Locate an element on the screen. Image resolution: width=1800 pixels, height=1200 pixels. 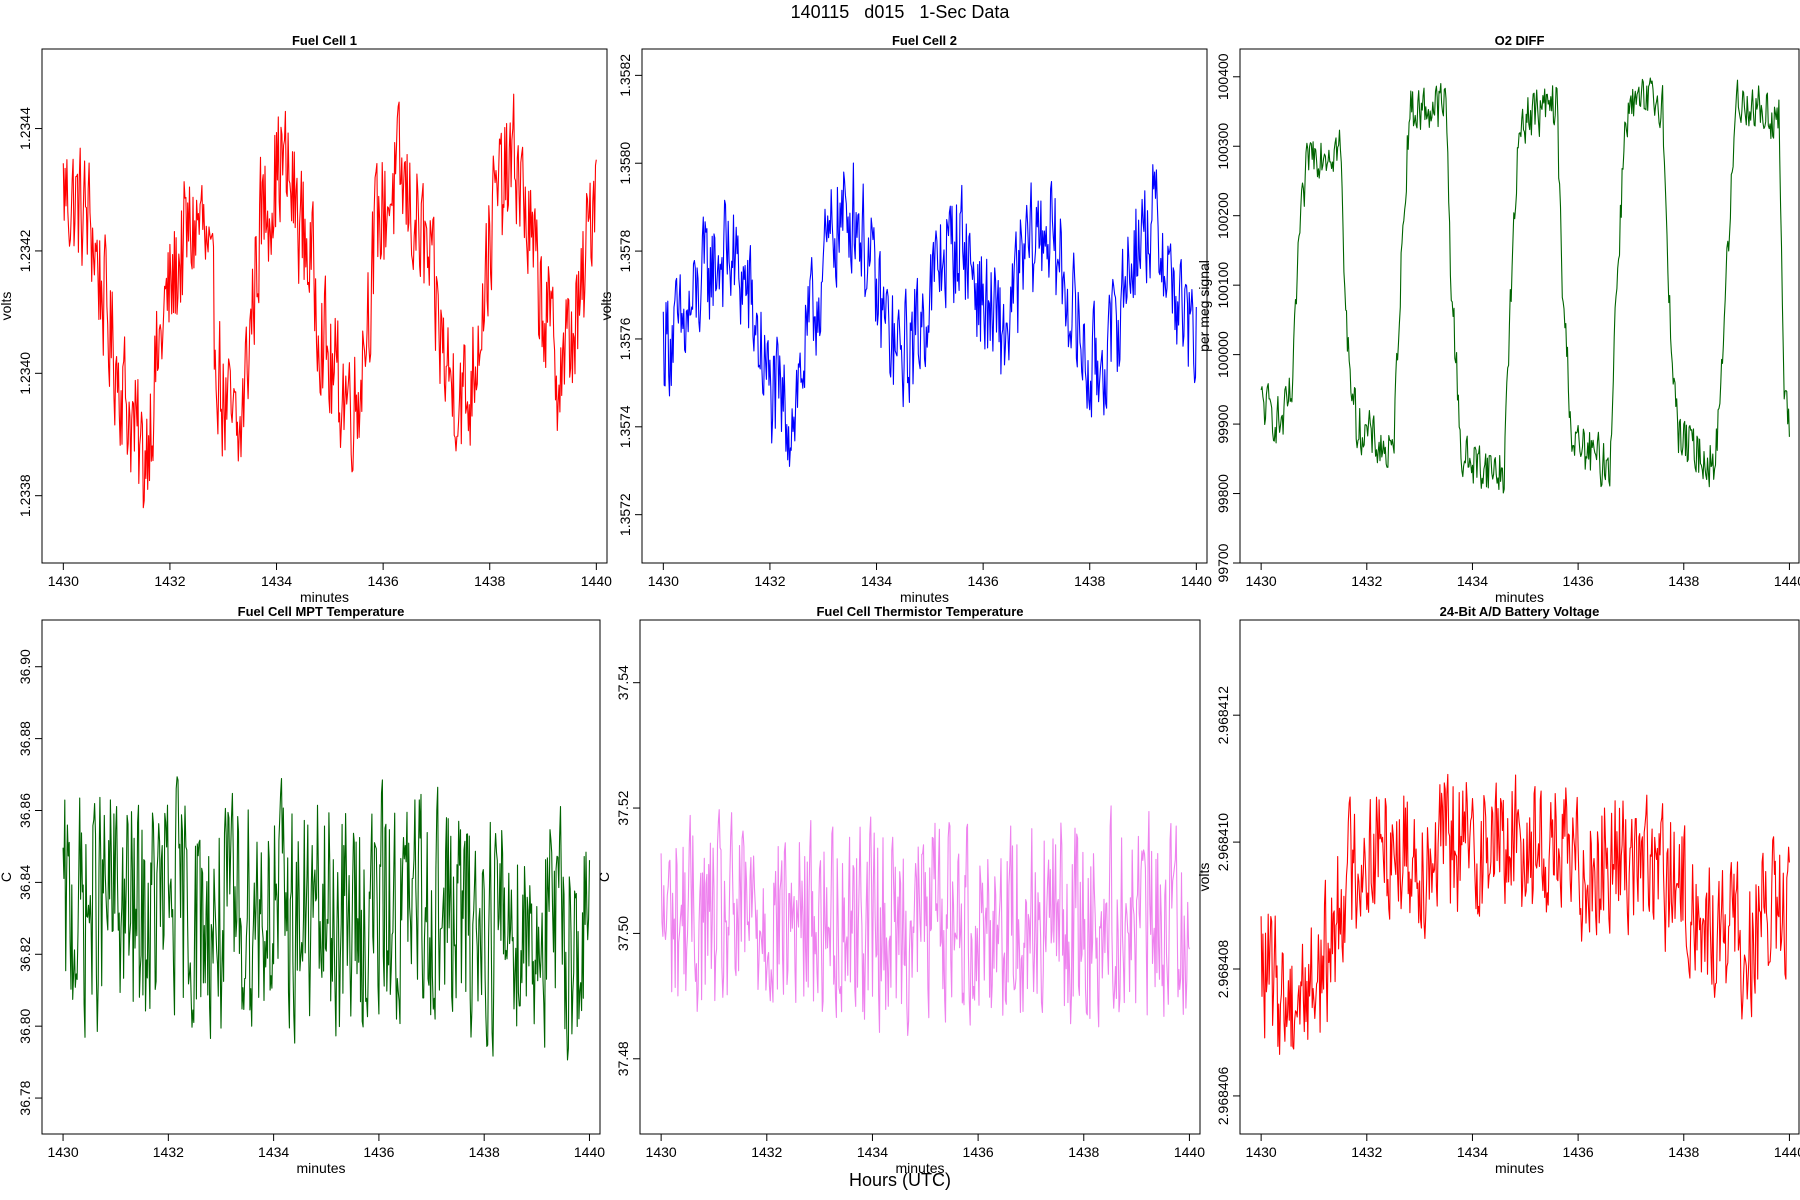
y-tick-label: 1.3578 is located at coordinates (625, 250).